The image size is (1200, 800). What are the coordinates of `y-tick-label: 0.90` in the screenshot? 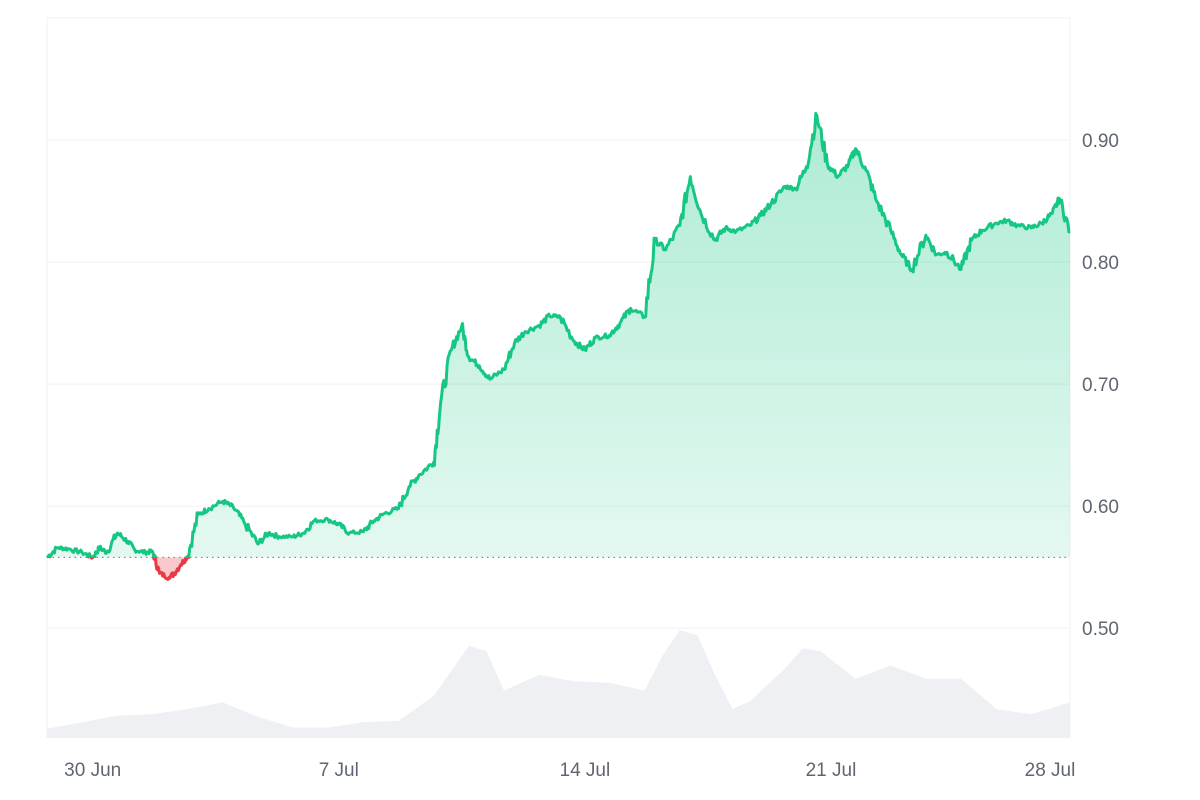 It's located at (1100, 141).